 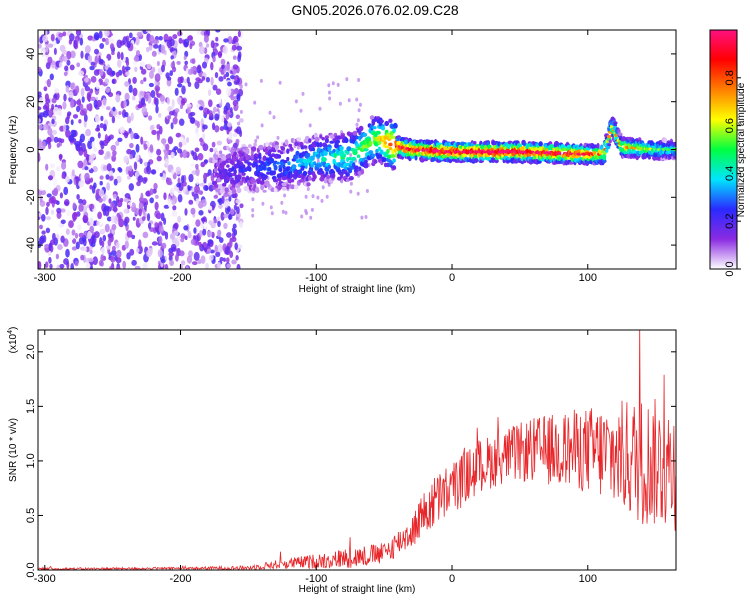 What do you see at coordinates (316, 579) in the screenshot?
I see `snr-x-tick-label: -100` at bounding box center [316, 579].